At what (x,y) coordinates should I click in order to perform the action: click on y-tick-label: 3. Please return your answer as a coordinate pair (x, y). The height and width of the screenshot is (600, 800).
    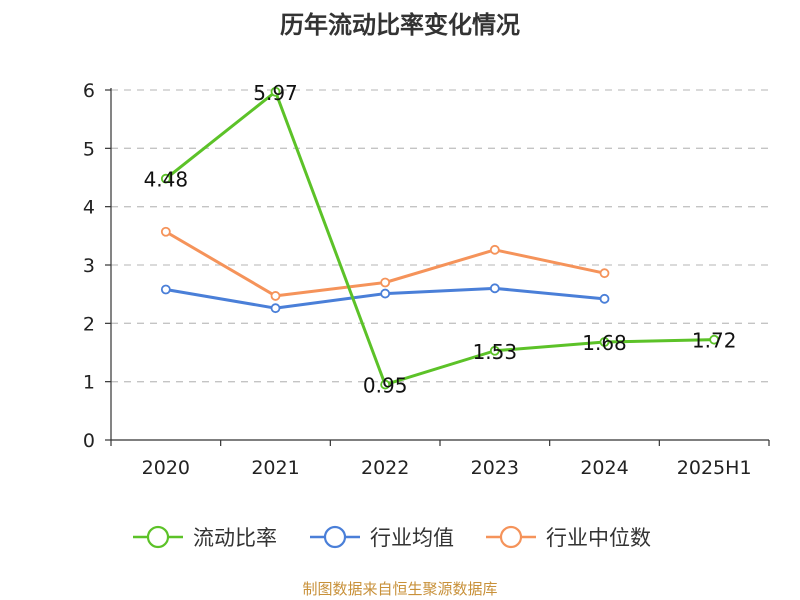
    Looking at the image, I should click on (89, 266).